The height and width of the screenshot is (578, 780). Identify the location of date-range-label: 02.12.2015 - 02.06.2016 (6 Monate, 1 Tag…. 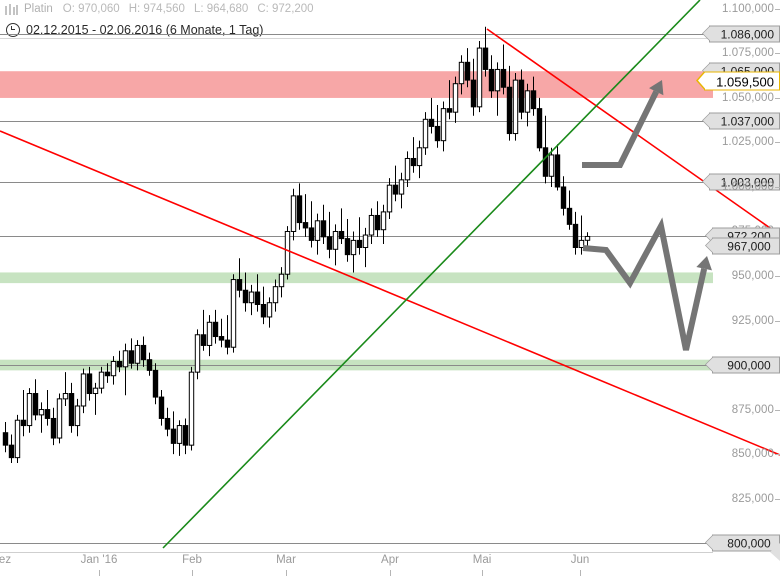
(145, 30).